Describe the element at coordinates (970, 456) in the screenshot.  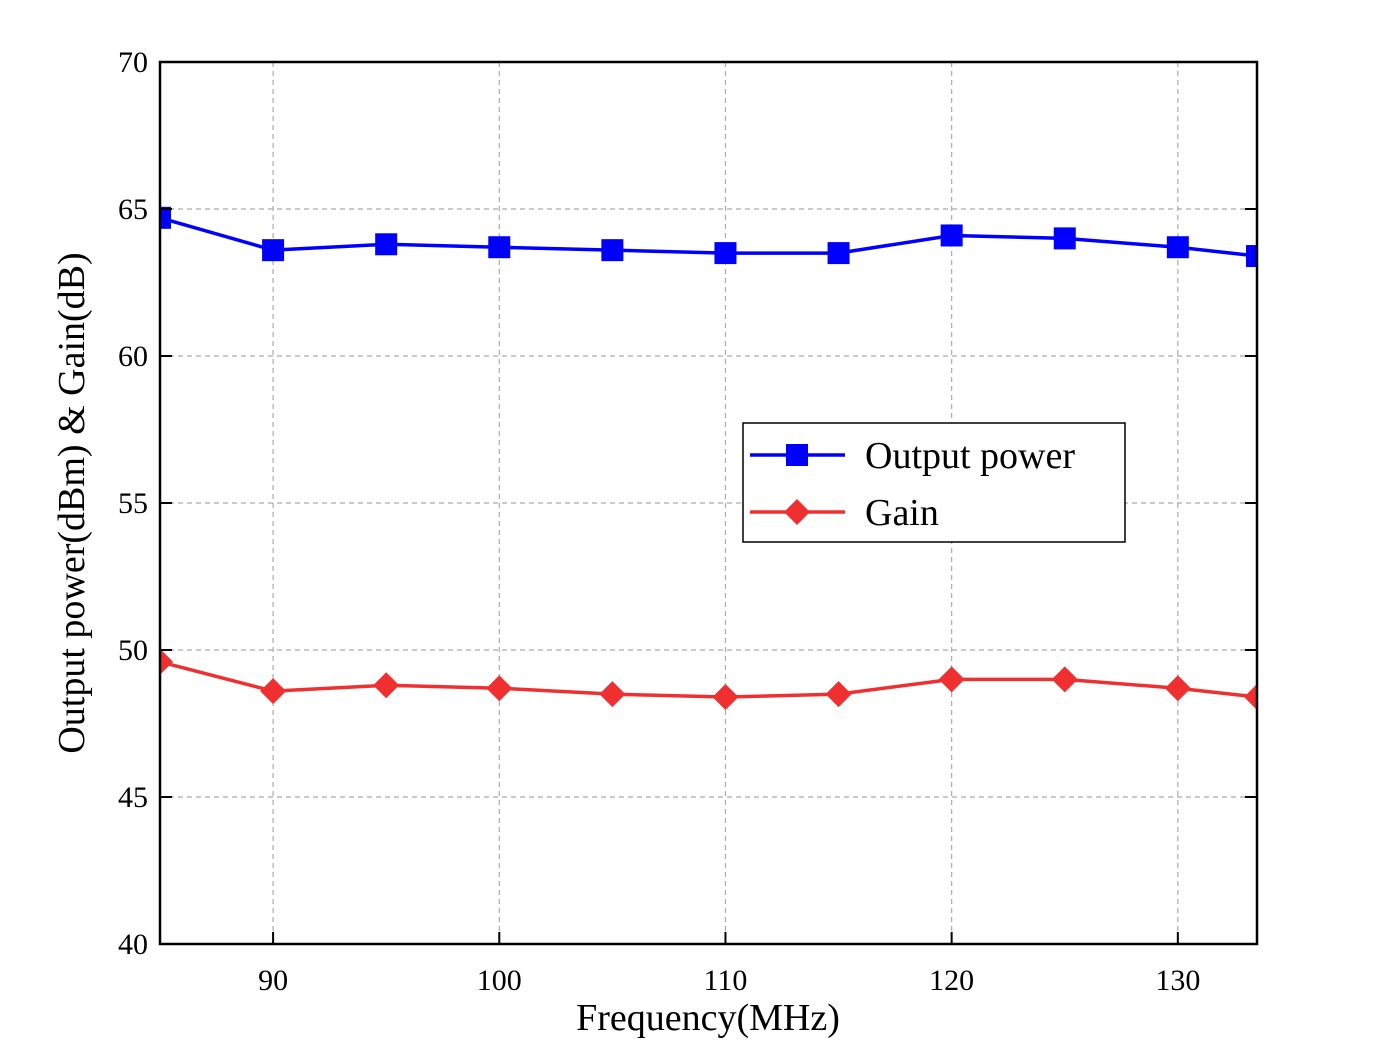
I see `legend-label: Output power` at that location.